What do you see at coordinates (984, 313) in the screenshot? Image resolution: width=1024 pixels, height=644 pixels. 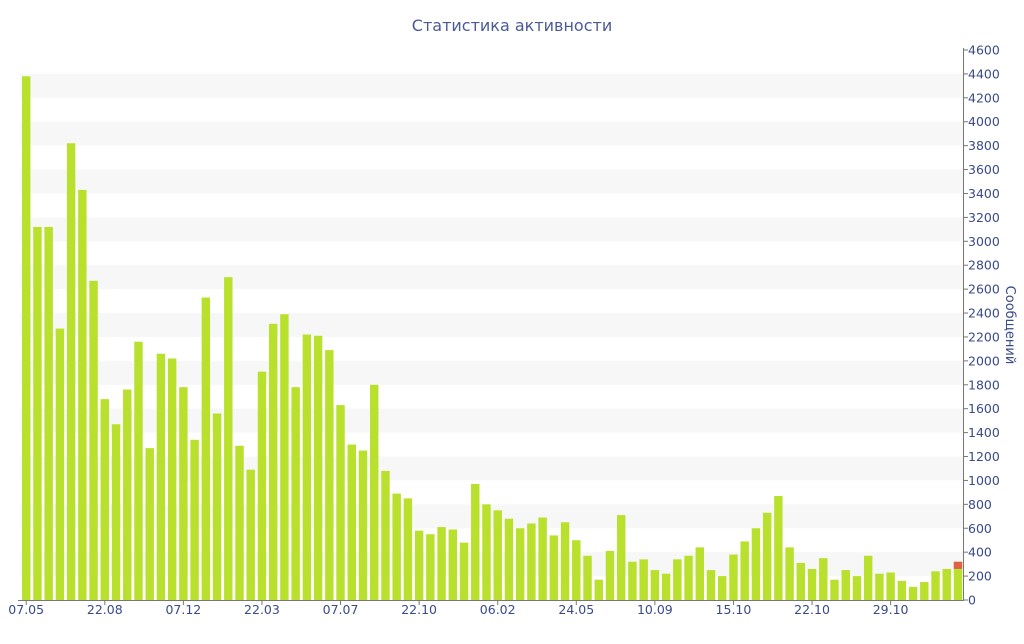 I see `y-tick-label: 2400` at bounding box center [984, 313].